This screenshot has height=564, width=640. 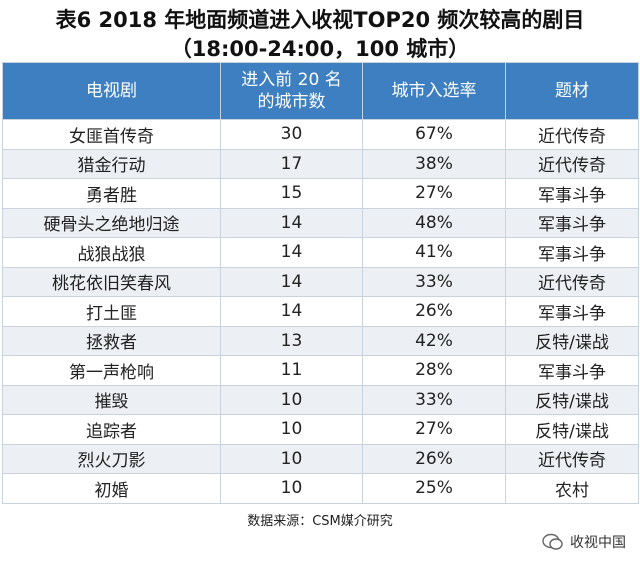 What do you see at coordinates (434, 340) in the screenshot?
I see `table-cell: 42%` at bounding box center [434, 340].